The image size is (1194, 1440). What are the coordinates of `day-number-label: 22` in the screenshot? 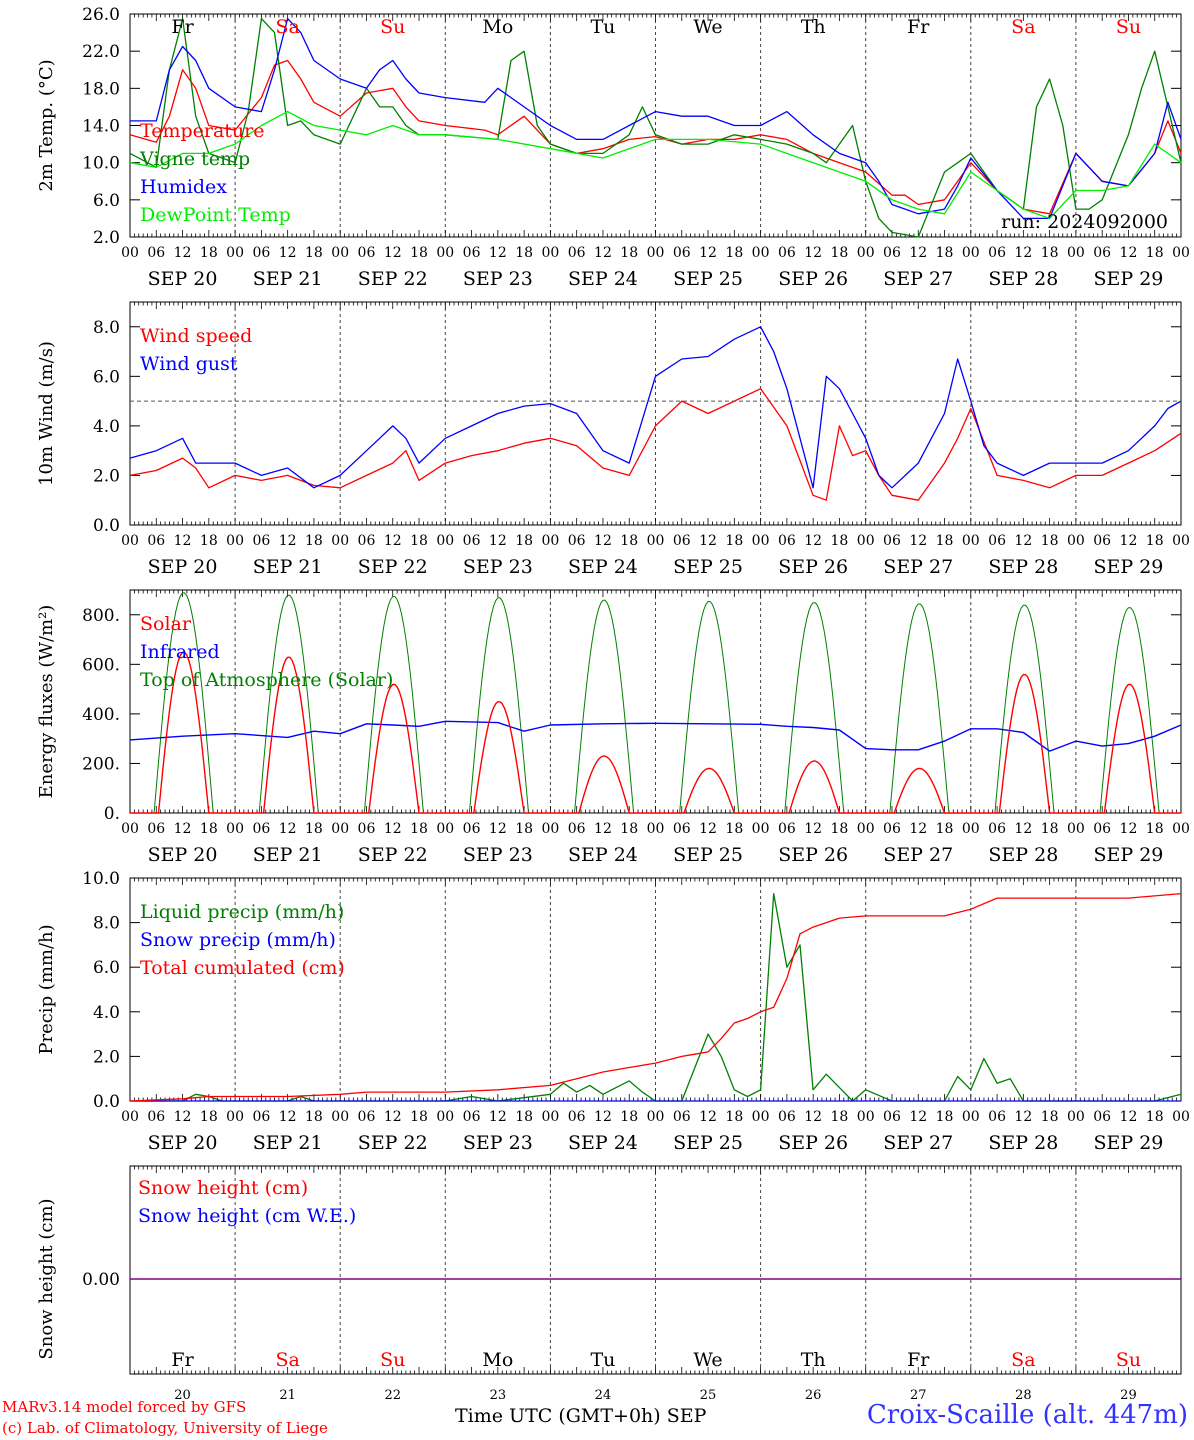 It's located at (392, 1395).